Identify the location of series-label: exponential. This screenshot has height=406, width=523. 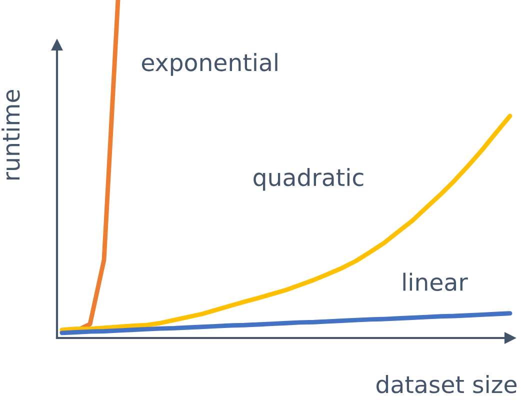
(210, 64).